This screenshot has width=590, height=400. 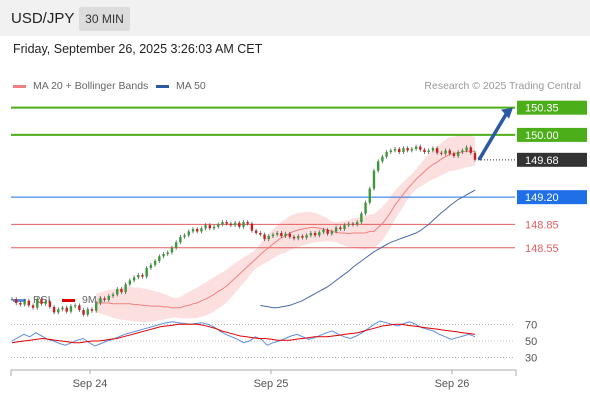 What do you see at coordinates (91, 86) in the screenshot?
I see `legend-ma20-label: MA 20 + Bollinger Bands` at bounding box center [91, 86].